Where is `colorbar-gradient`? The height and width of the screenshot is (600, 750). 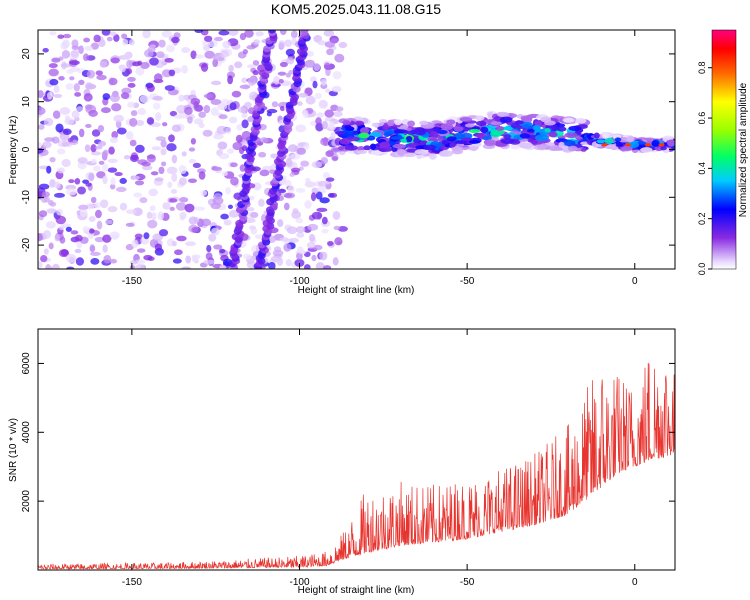 colorbar-gradient is located at coordinates (724, 149).